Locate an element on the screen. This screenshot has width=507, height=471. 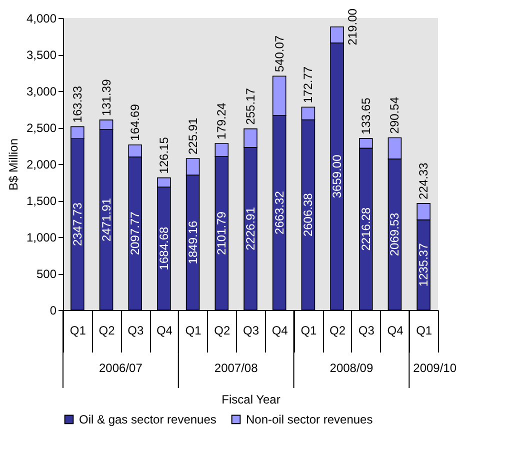
y-axis-title: B$ Million is located at coordinates (13, 164).